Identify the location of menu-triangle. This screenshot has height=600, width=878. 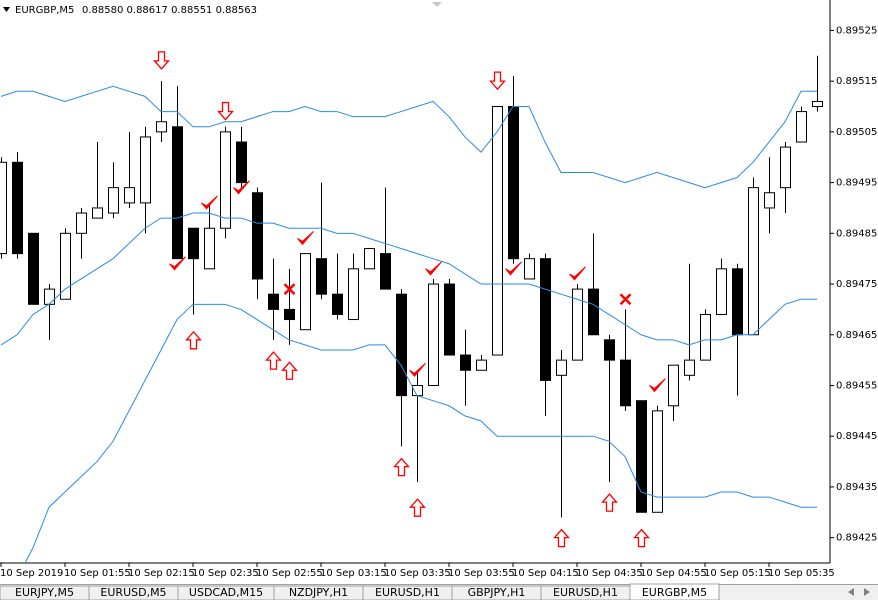
(6, 9).